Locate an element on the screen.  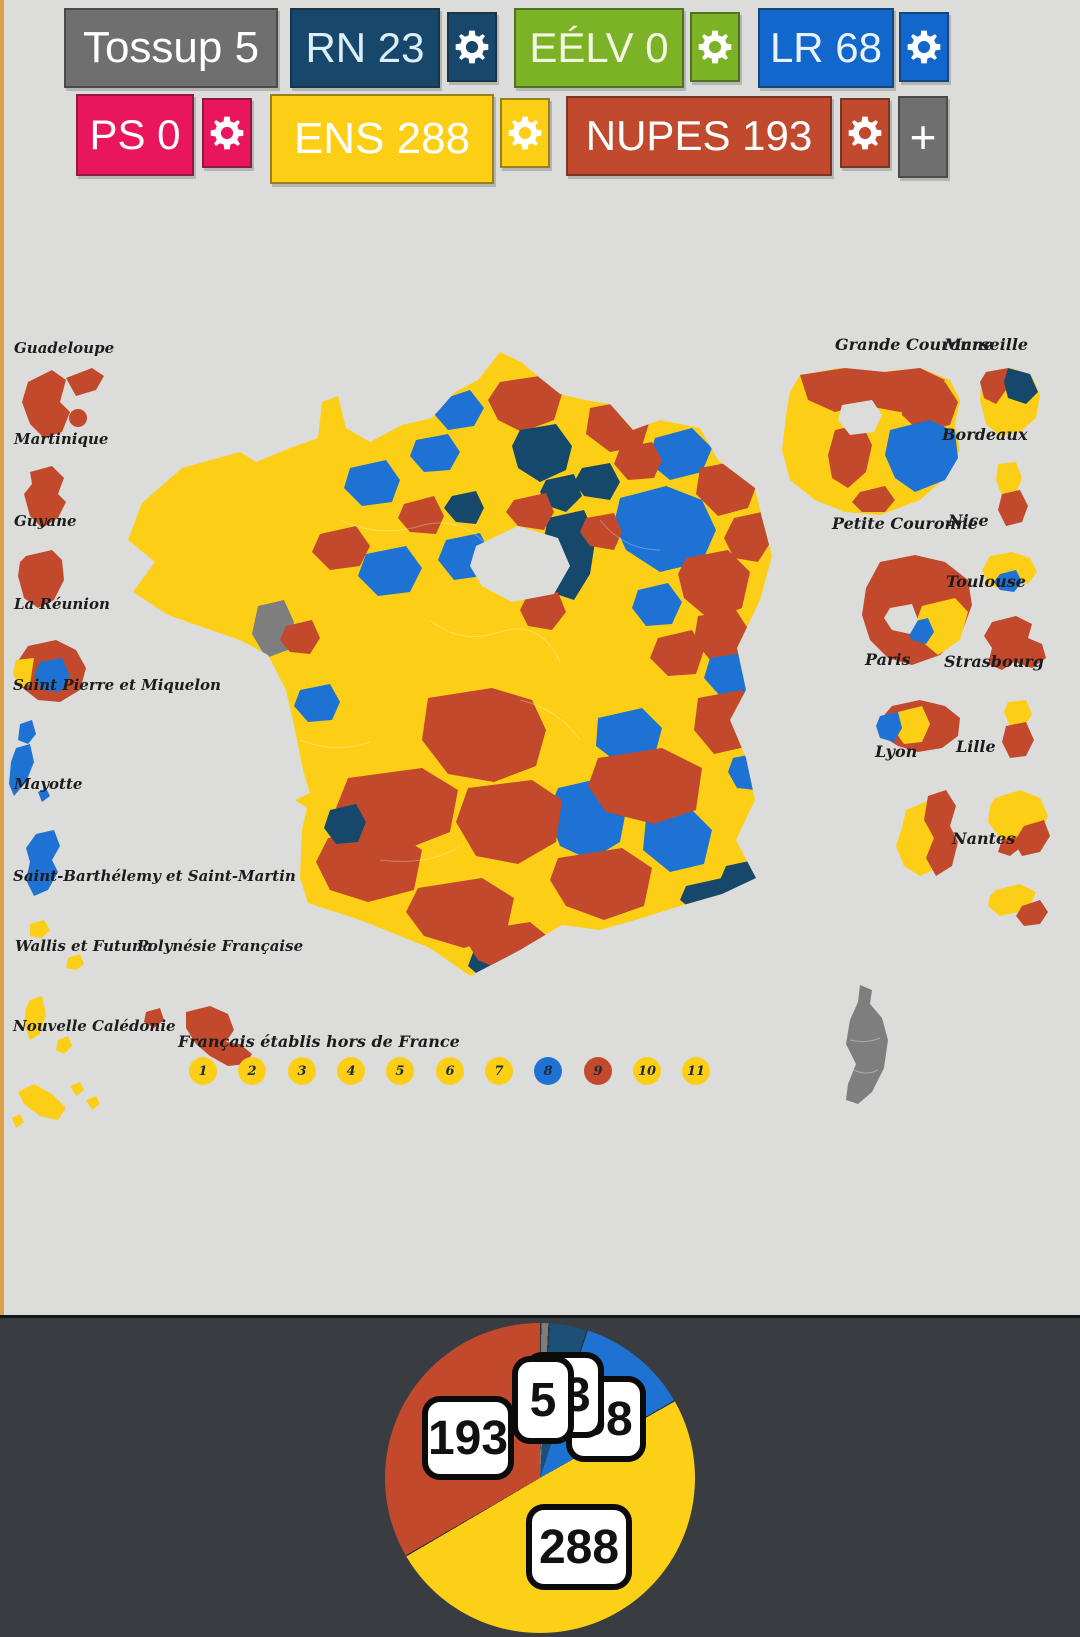
lr-settings-button is located at coordinates (924, 47).